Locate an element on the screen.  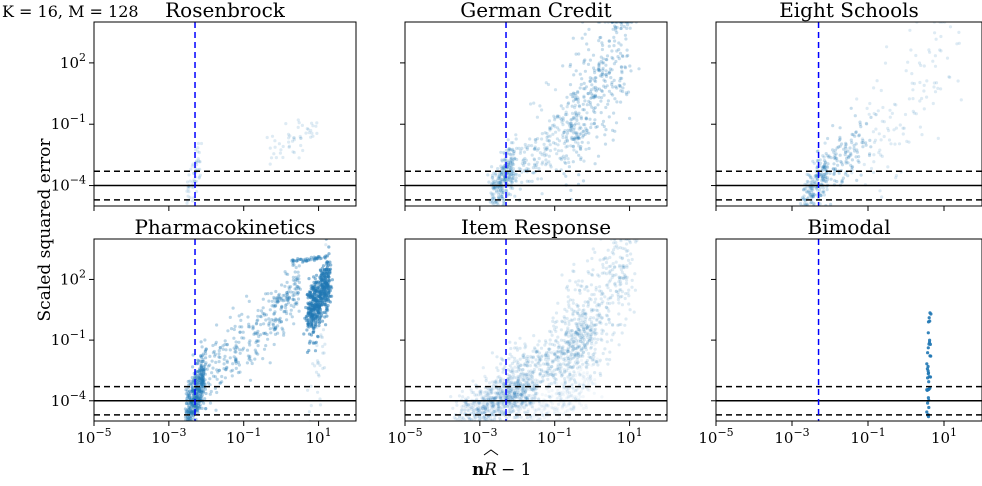
y-tick-label: 10−1 is located at coordinates (68, 122).